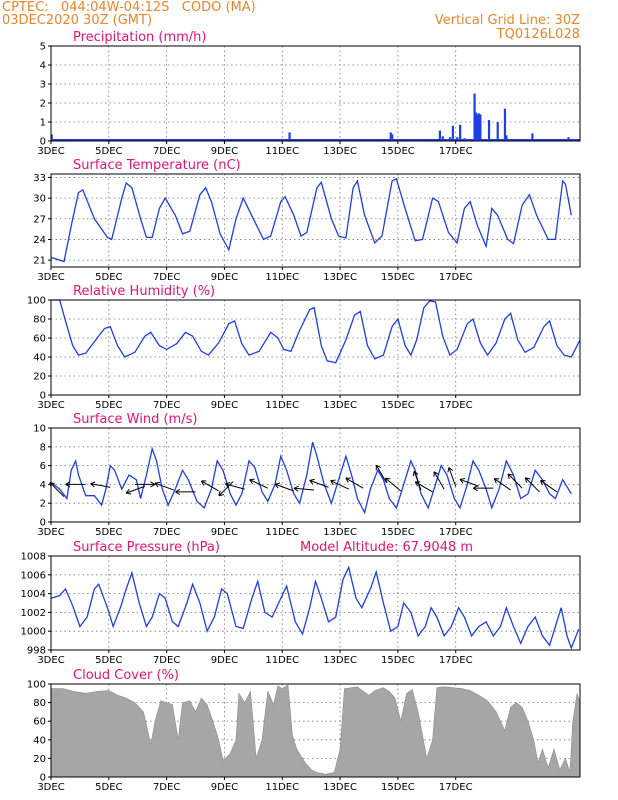 This screenshot has height=800, width=618. Describe the element at coordinates (166, 151) in the screenshot. I see `precip-xtick-label: 7DEC` at that location.